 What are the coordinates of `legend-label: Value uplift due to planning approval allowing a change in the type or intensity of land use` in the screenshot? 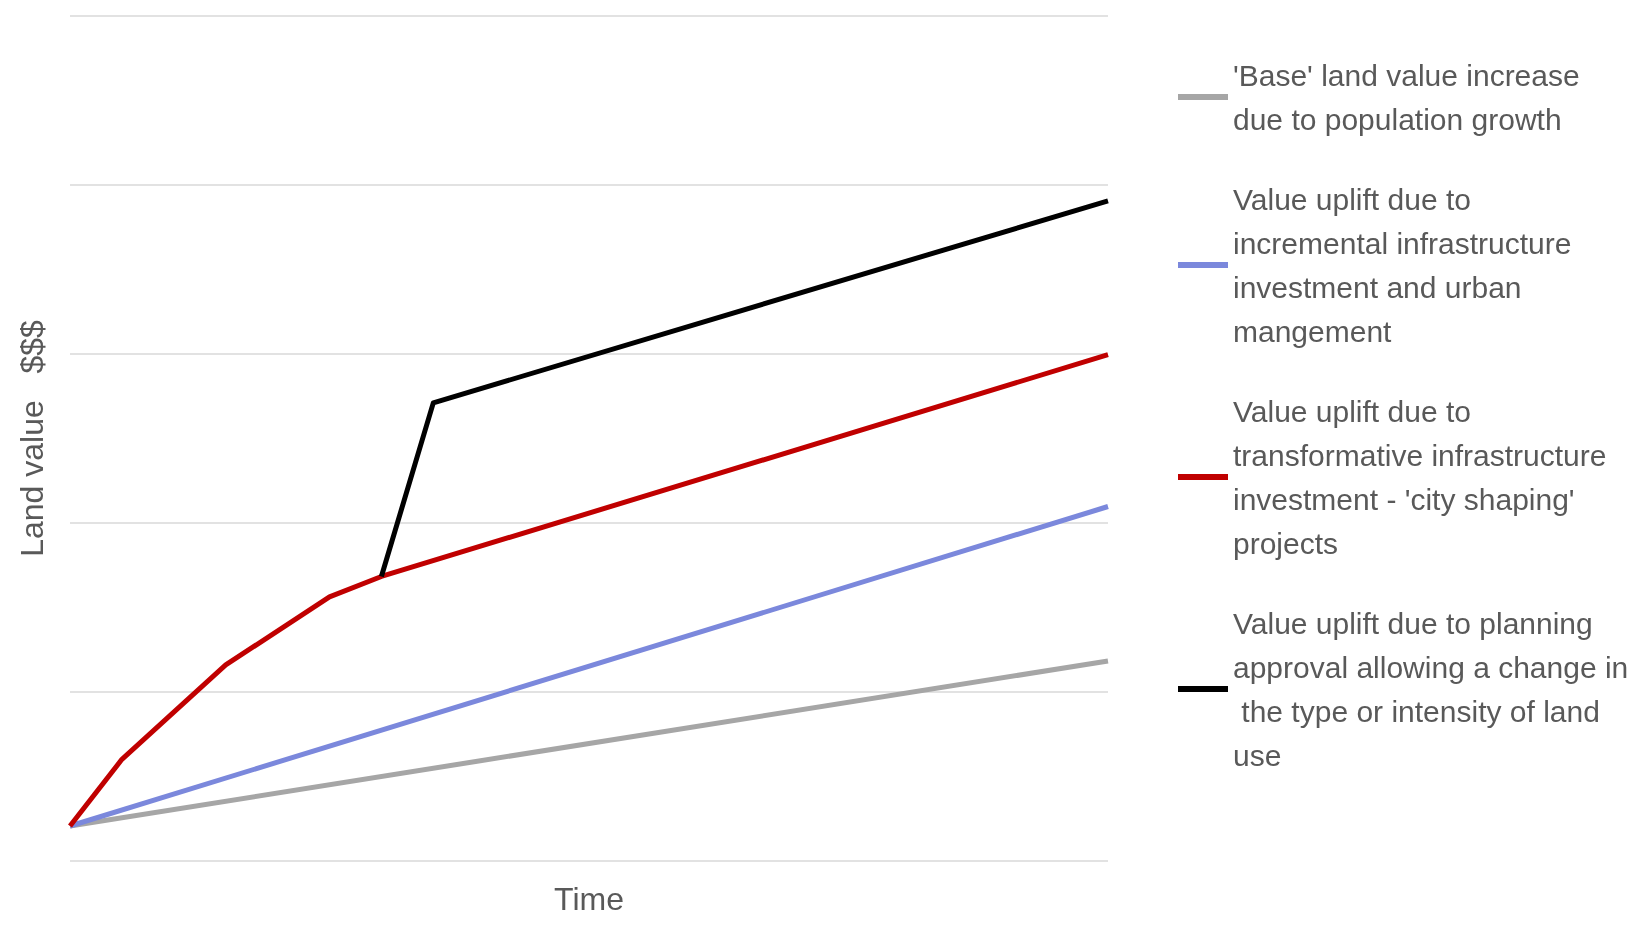 It's located at (1431, 689).